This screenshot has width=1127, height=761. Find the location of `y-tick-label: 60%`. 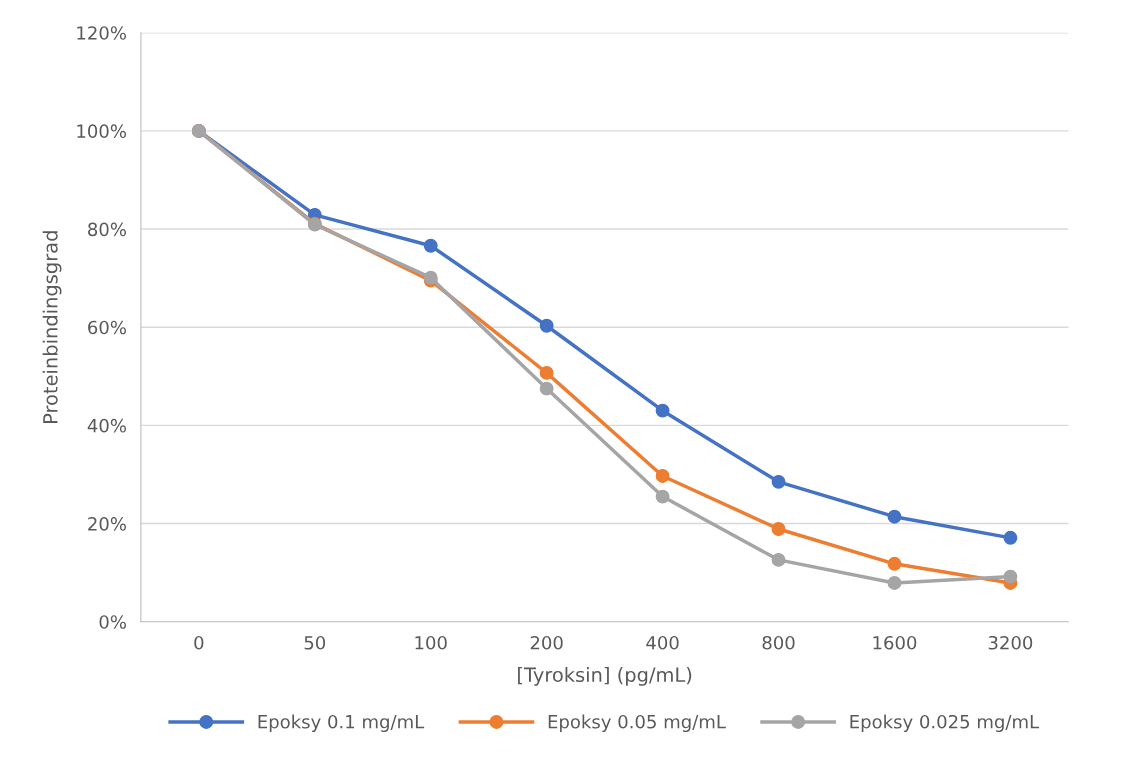

y-tick-label: 60% is located at coordinates (107, 327).